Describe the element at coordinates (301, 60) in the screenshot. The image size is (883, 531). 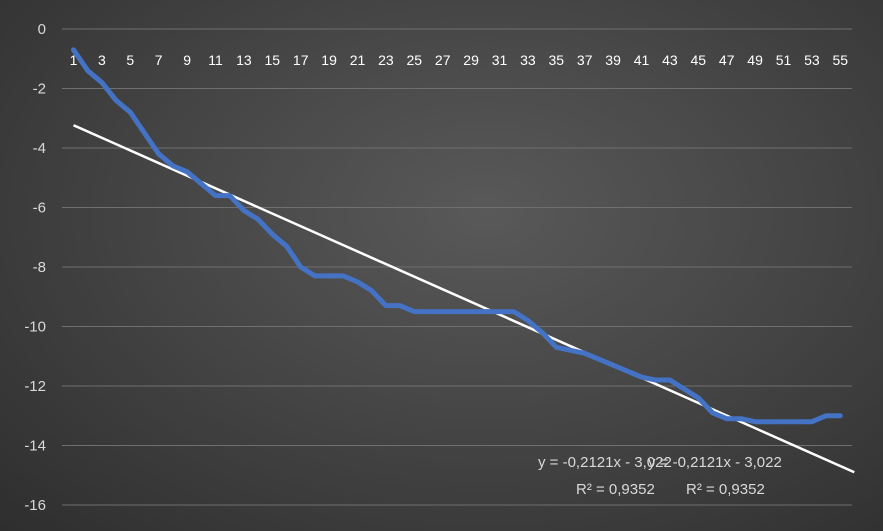
I see `x-tick-label: 17` at that location.